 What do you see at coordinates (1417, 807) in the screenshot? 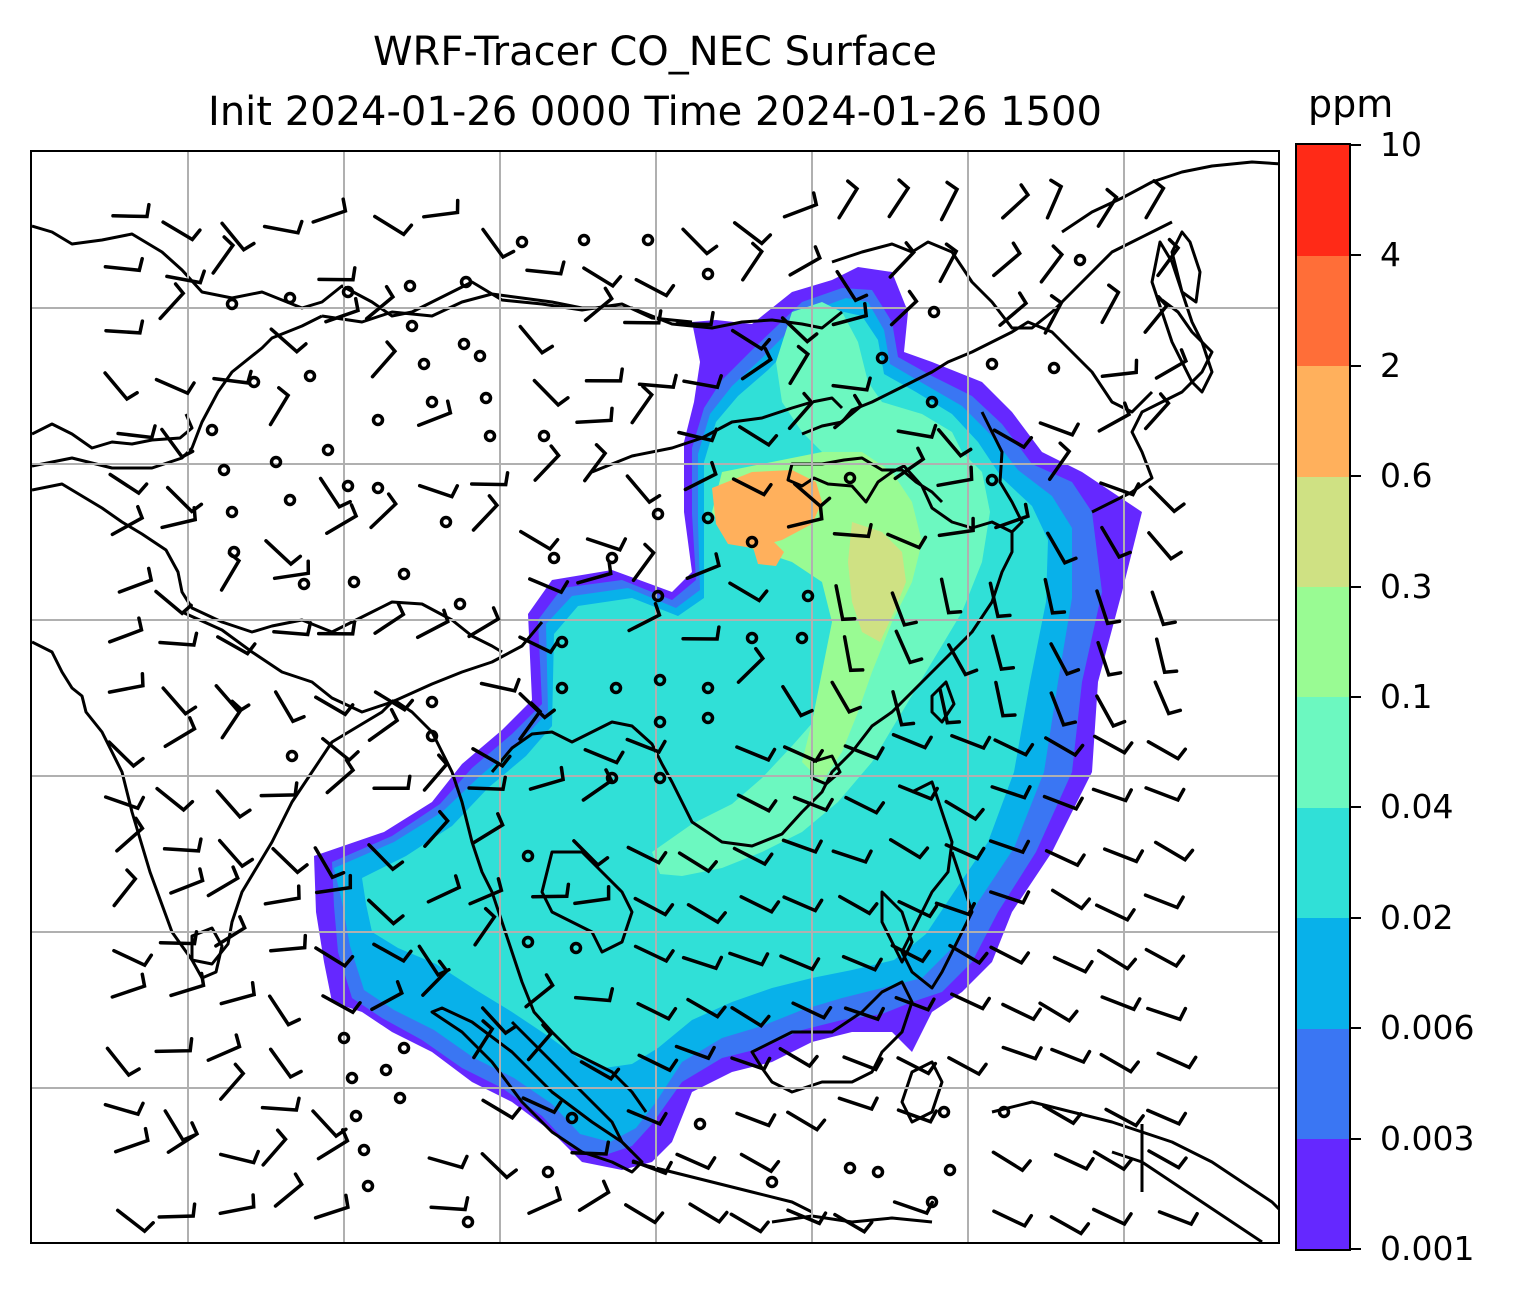
I see `colorbar-tick-label: 0.04` at bounding box center [1417, 807].